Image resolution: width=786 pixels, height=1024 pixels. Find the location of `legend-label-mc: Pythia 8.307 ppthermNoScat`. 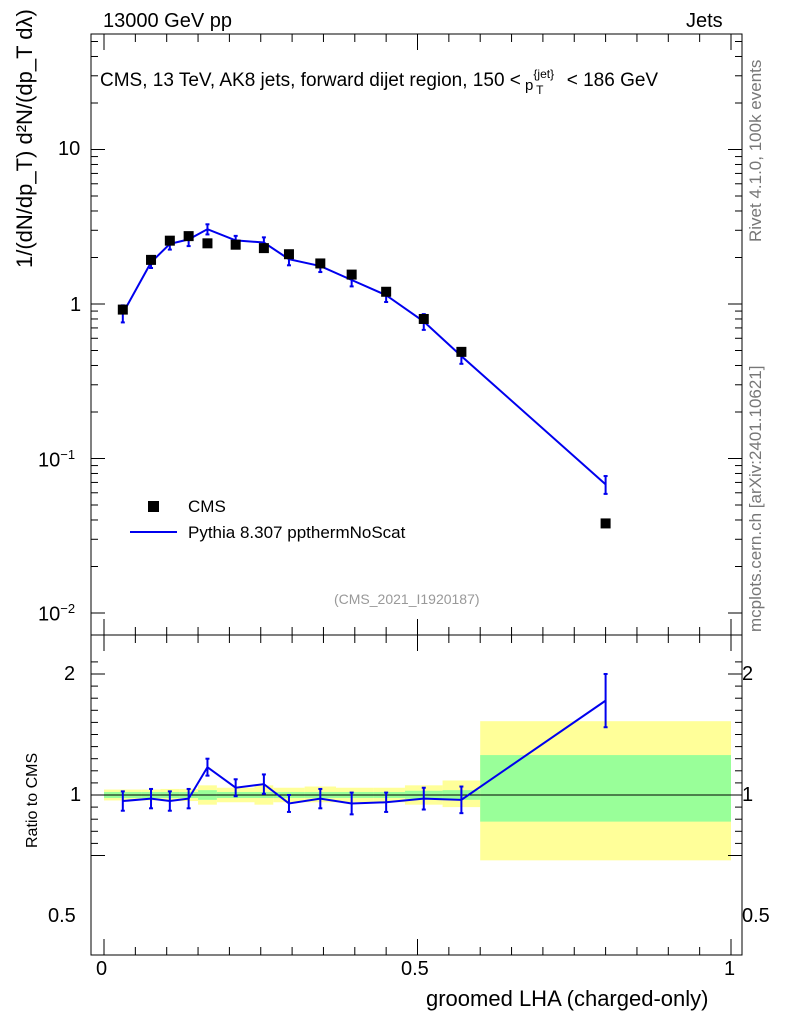

legend-label-mc: Pythia 8.307 ppthermNoScat is located at coordinates (297, 532).